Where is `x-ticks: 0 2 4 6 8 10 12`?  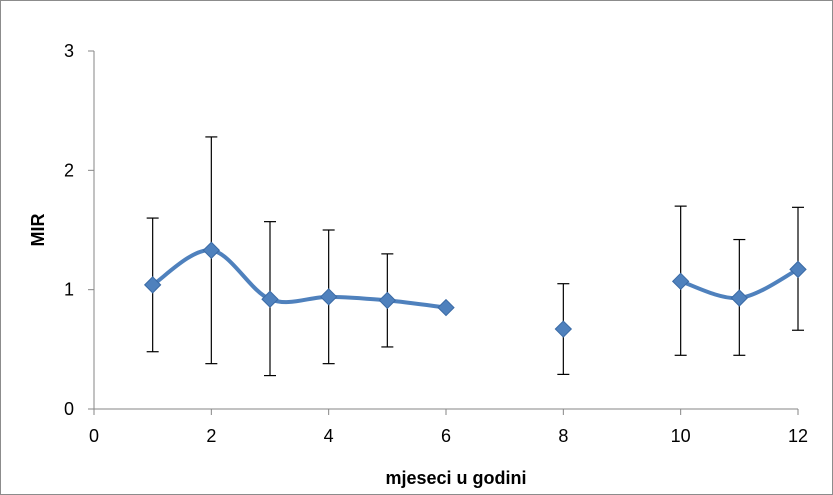
x-ticks: 0 2 4 6 8 10 12 is located at coordinates (448, 427).